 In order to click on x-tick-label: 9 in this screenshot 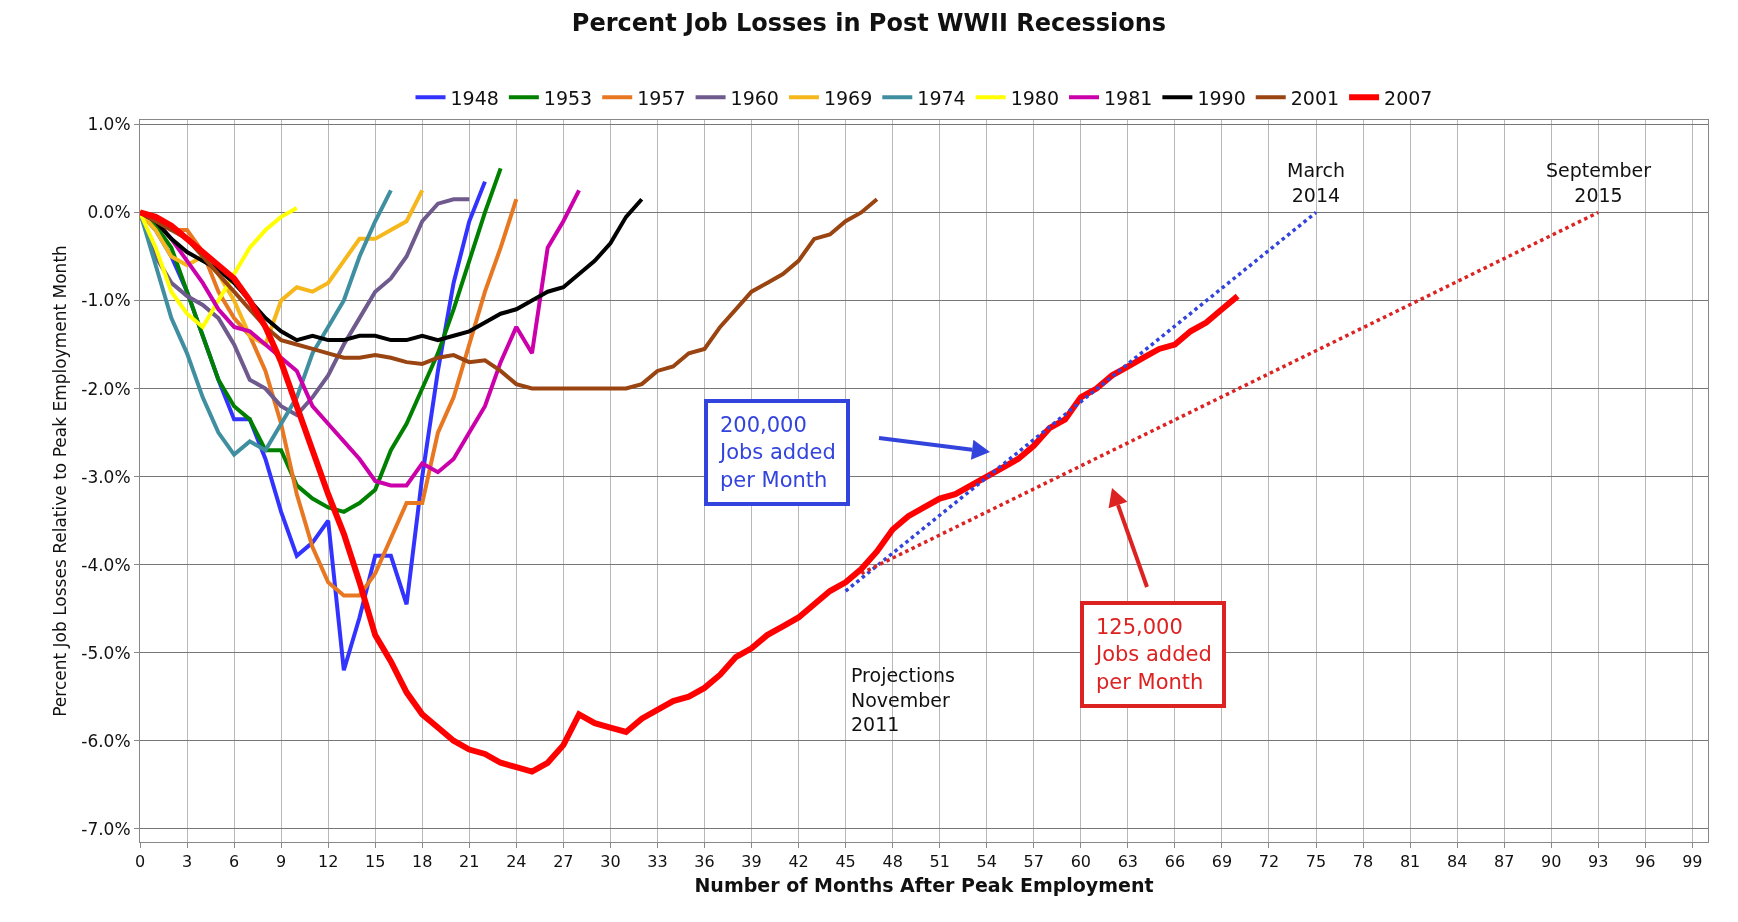, I will do `click(281, 862)`.